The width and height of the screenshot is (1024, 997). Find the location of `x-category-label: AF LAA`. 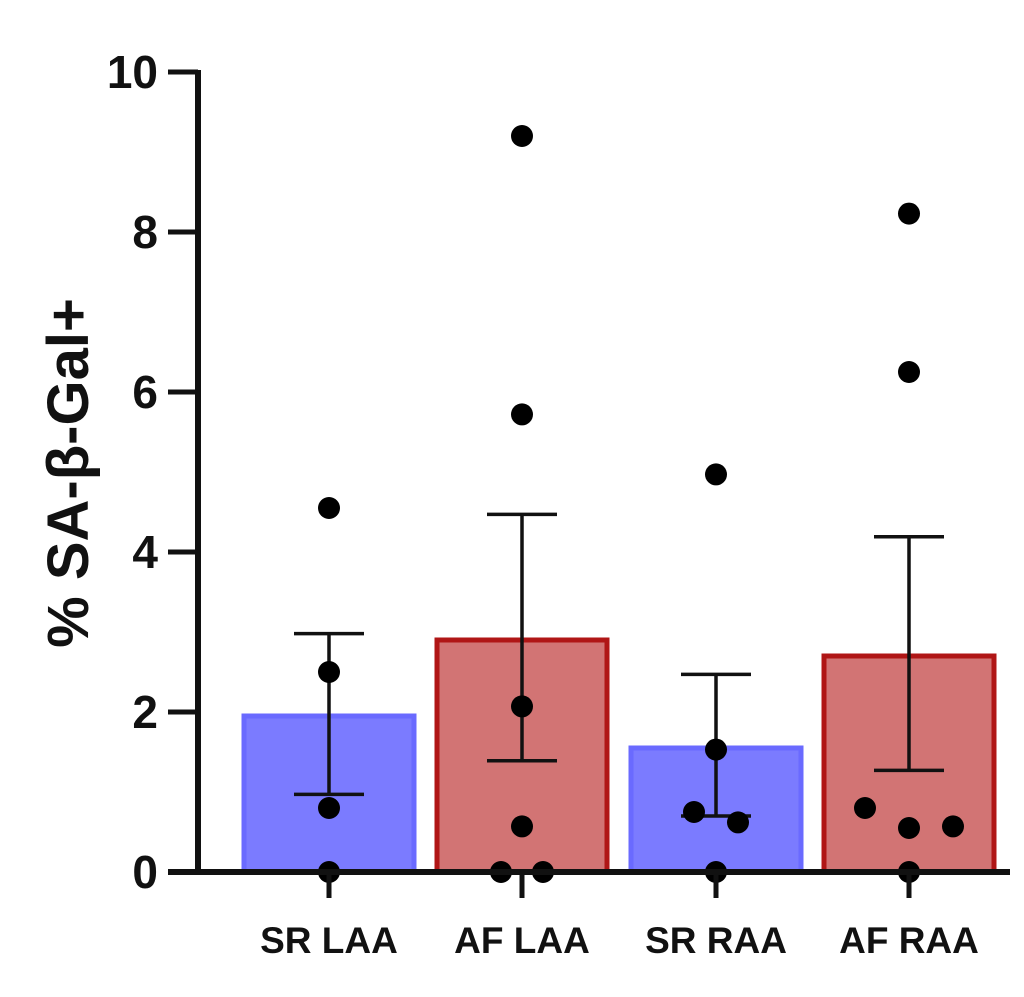

x-category-label: AF LAA is located at coordinates (522, 940).